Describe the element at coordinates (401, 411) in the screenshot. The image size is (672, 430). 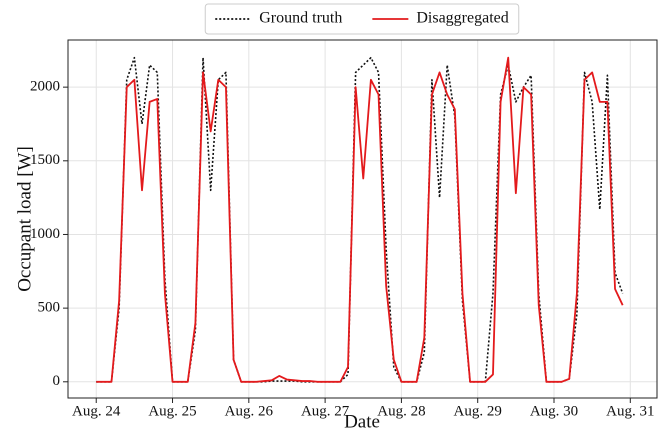
I see `x-tick-label: Aug. 28` at that location.